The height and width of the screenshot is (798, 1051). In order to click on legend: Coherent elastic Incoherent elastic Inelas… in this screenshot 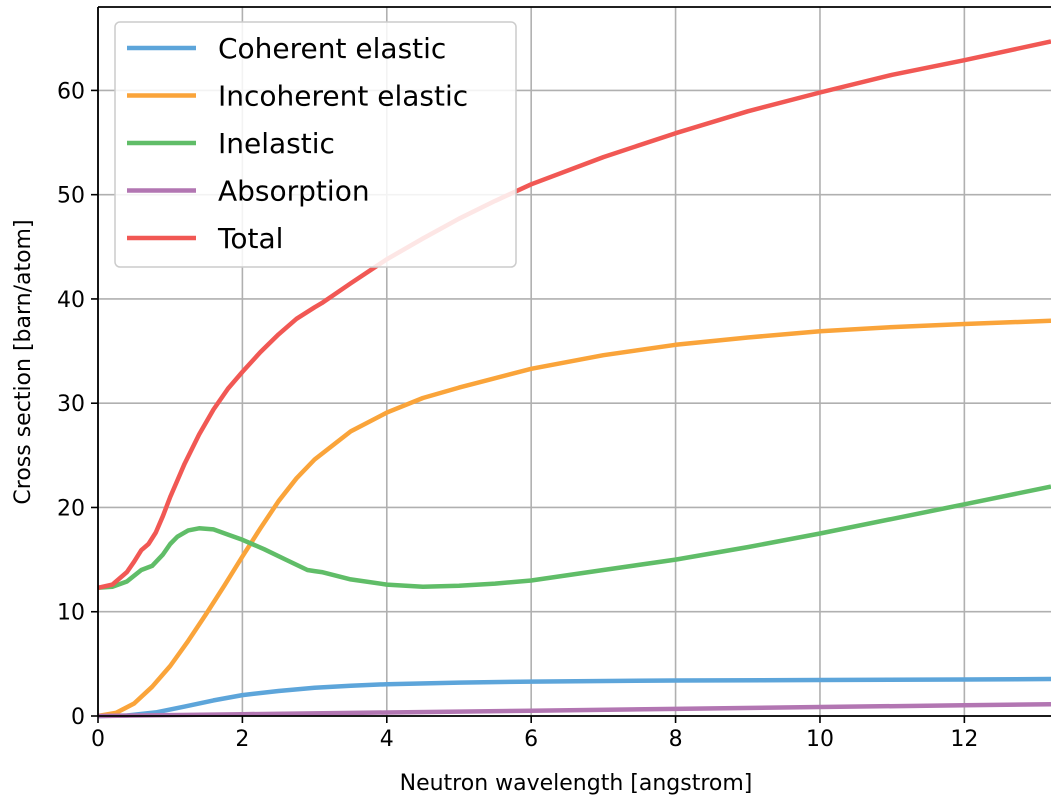, I will do `click(315, 144)`.